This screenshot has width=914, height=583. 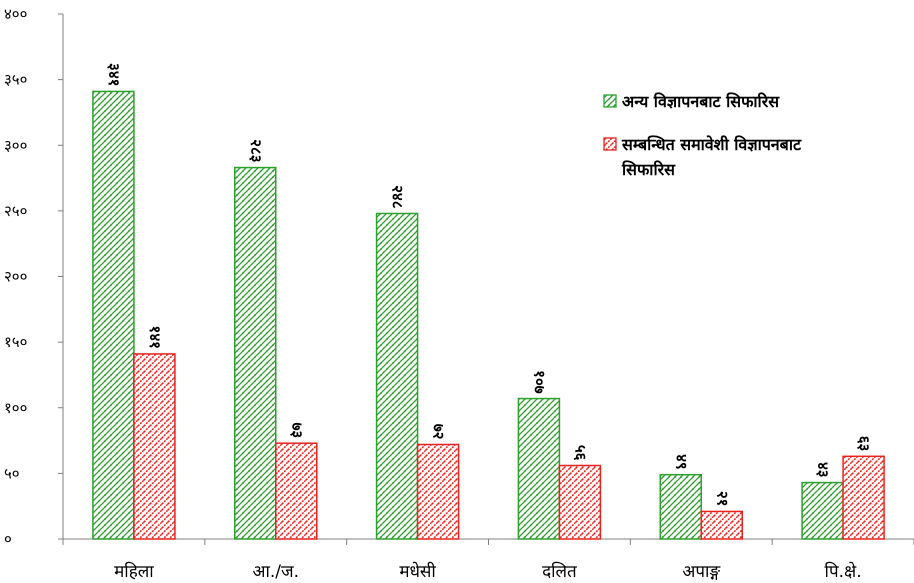 What do you see at coordinates (864, 444) in the screenshot?
I see `data-label: ६३` at bounding box center [864, 444].